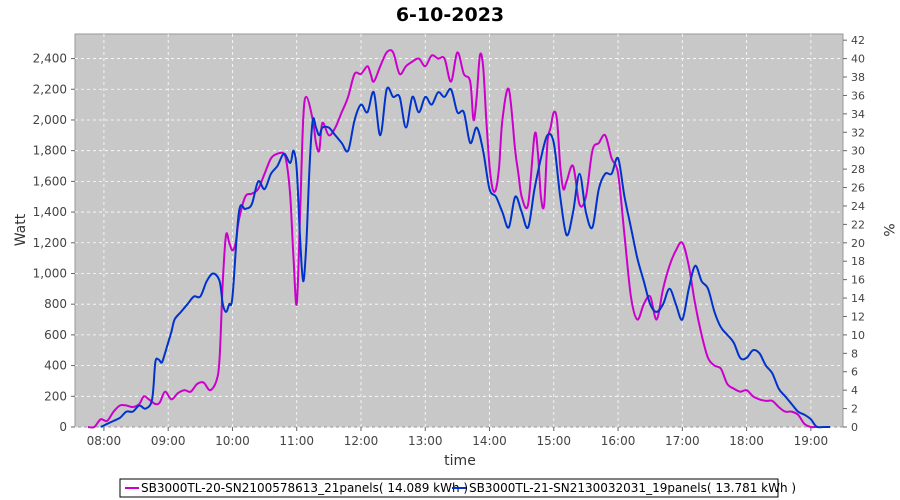 The image size is (900, 500). I want to click on y2-tick-label: 12, so click(858, 316).